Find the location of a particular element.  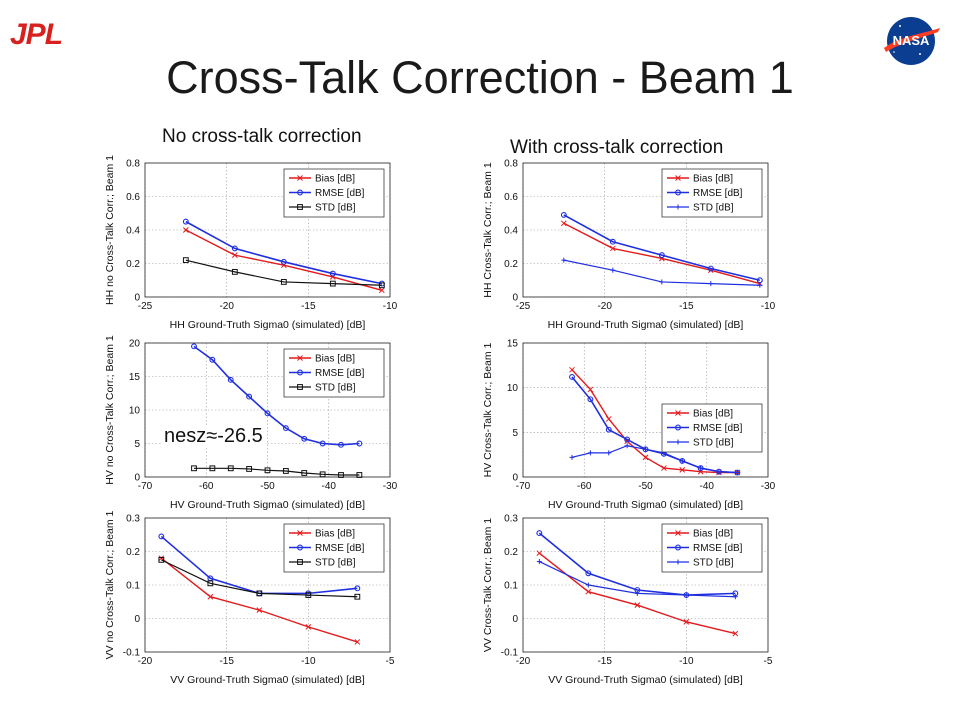

nasa-meatball-icon: NASA is located at coordinates (912, 41).